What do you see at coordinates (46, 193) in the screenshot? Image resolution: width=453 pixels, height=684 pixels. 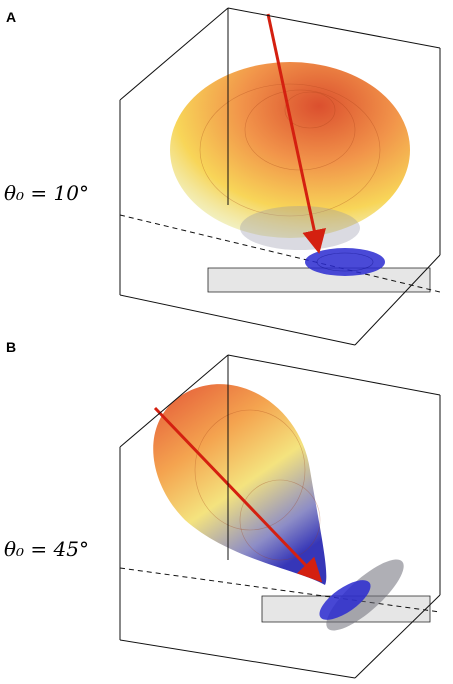 I see `angle-label: θ₀ = 10°` at bounding box center [46, 193].